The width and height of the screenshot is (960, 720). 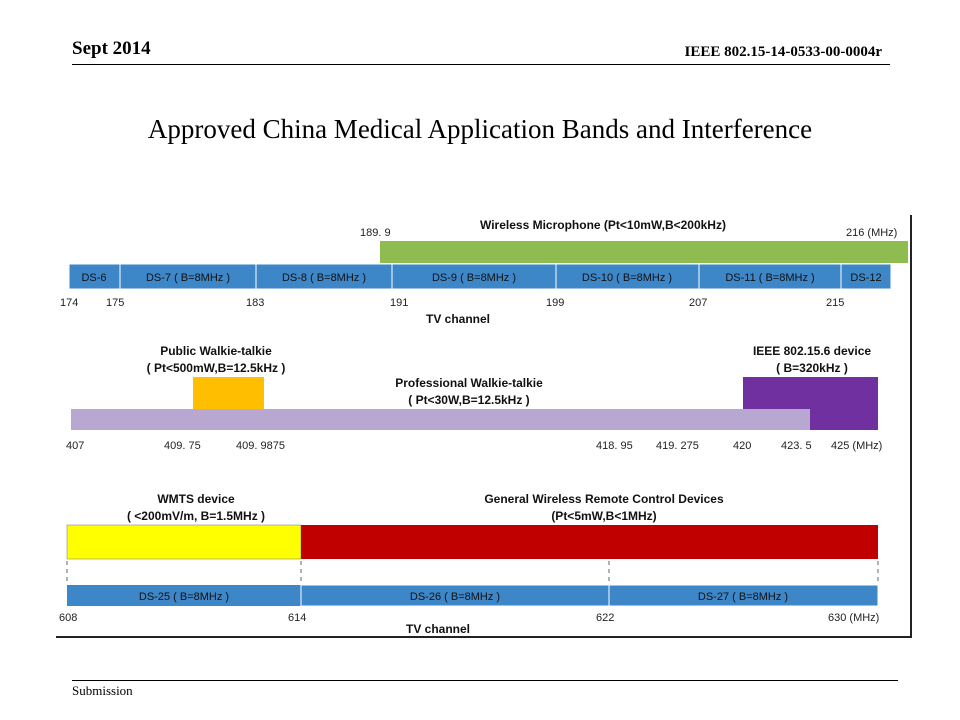 What do you see at coordinates (853, 618) in the screenshot?
I see `tick-630: 630 (MHz)` at bounding box center [853, 618].